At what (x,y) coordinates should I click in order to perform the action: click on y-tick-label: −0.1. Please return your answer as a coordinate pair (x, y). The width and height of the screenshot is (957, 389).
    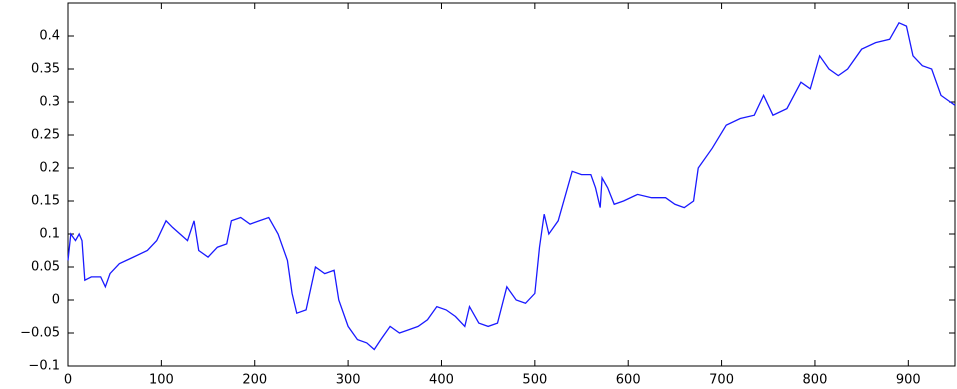
    Looking at the image, I should click on (44, 366).